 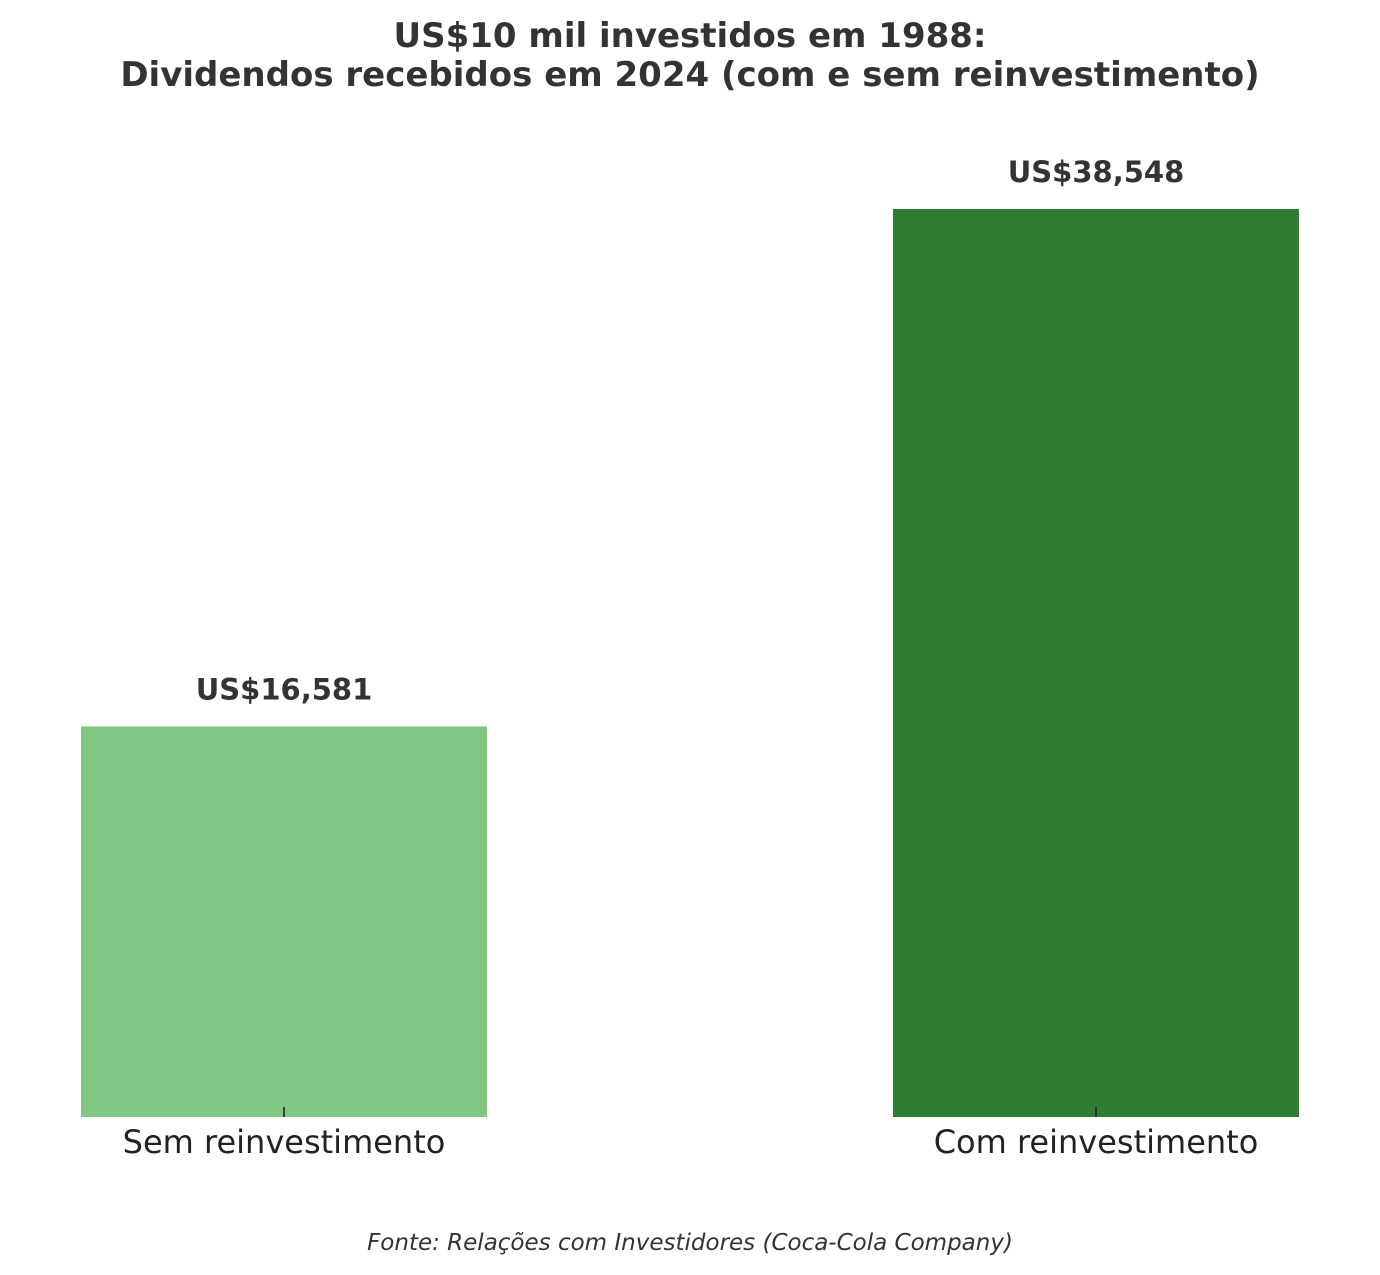 I want to click on chart-title-line-1: US$10 mil investidos em 1988:, so click(x=689, y=36).